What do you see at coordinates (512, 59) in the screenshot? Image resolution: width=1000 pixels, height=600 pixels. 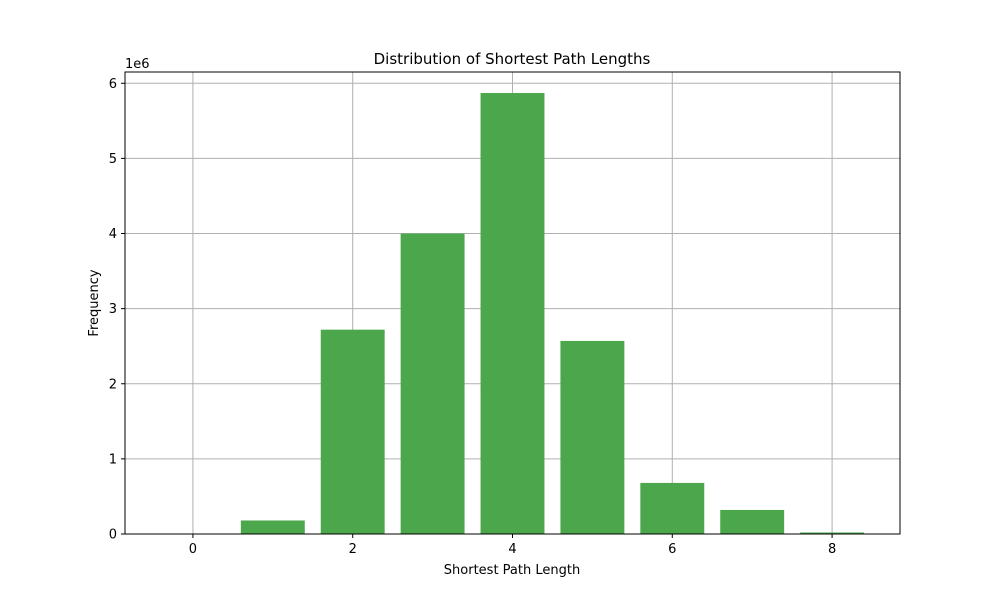 I see `chart-title: Distribution of Shortest Path Lengths` at bounding box center [512, 59].